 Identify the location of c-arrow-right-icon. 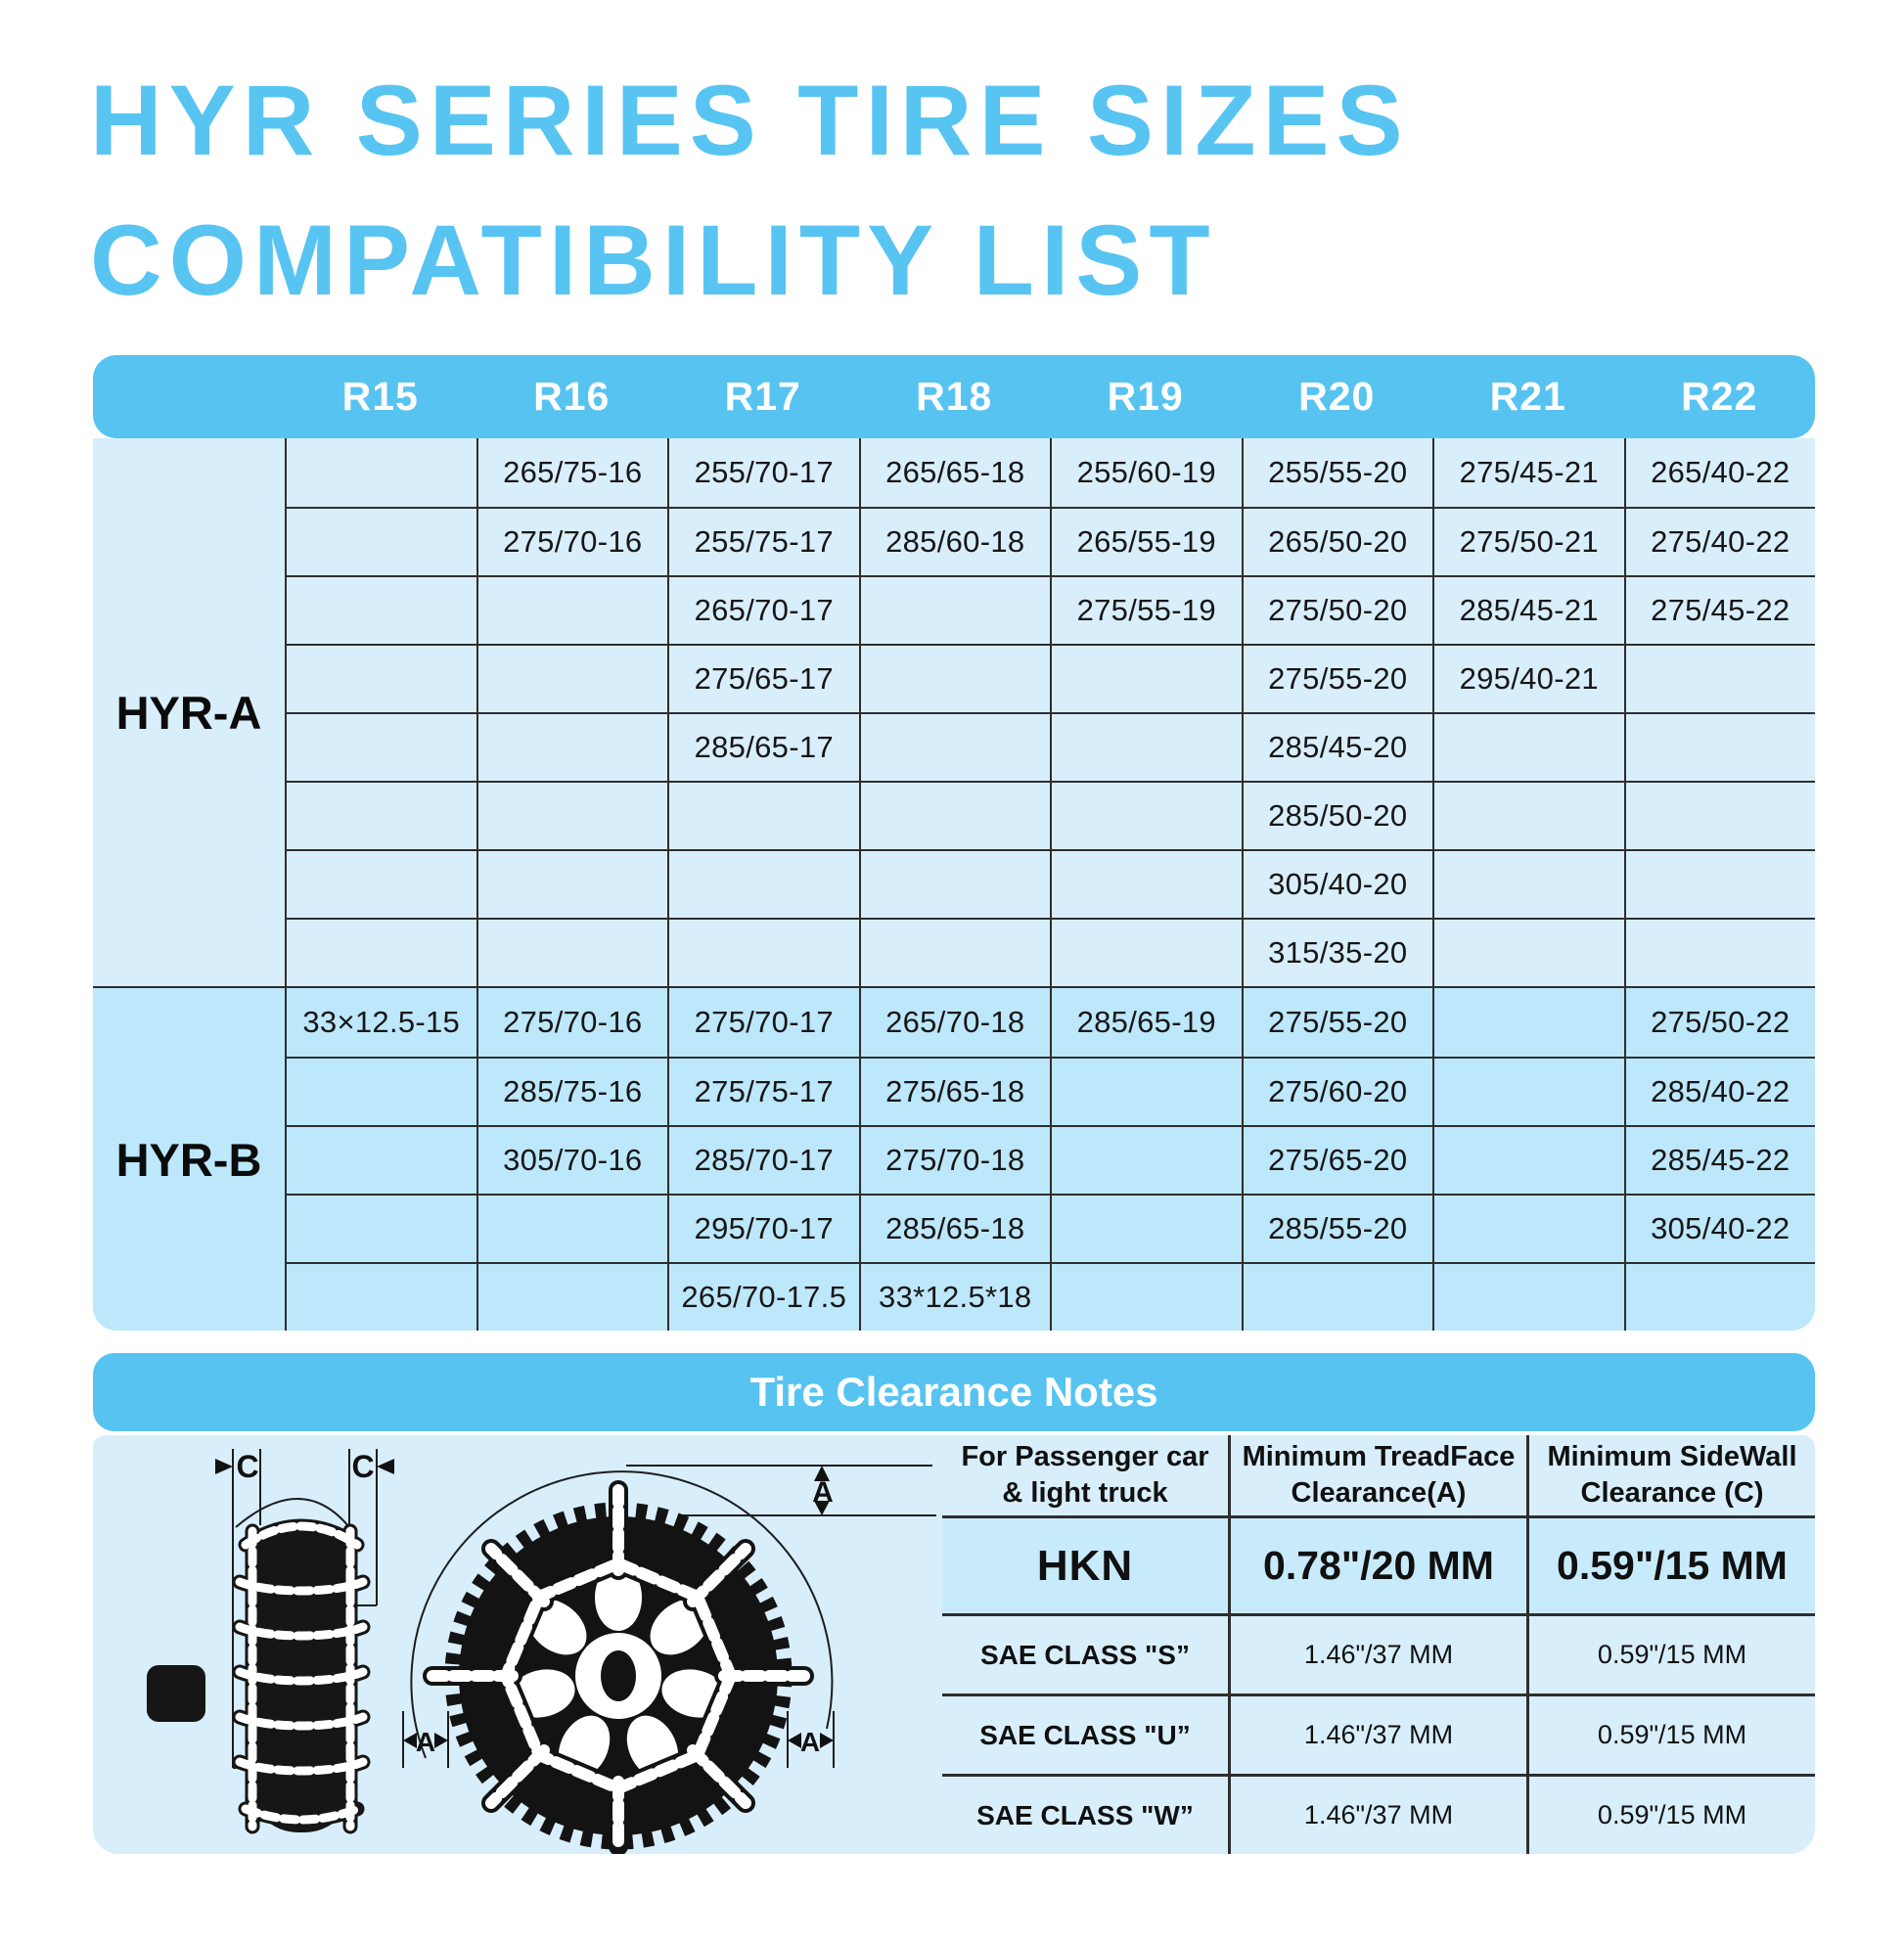
(385, 1466).